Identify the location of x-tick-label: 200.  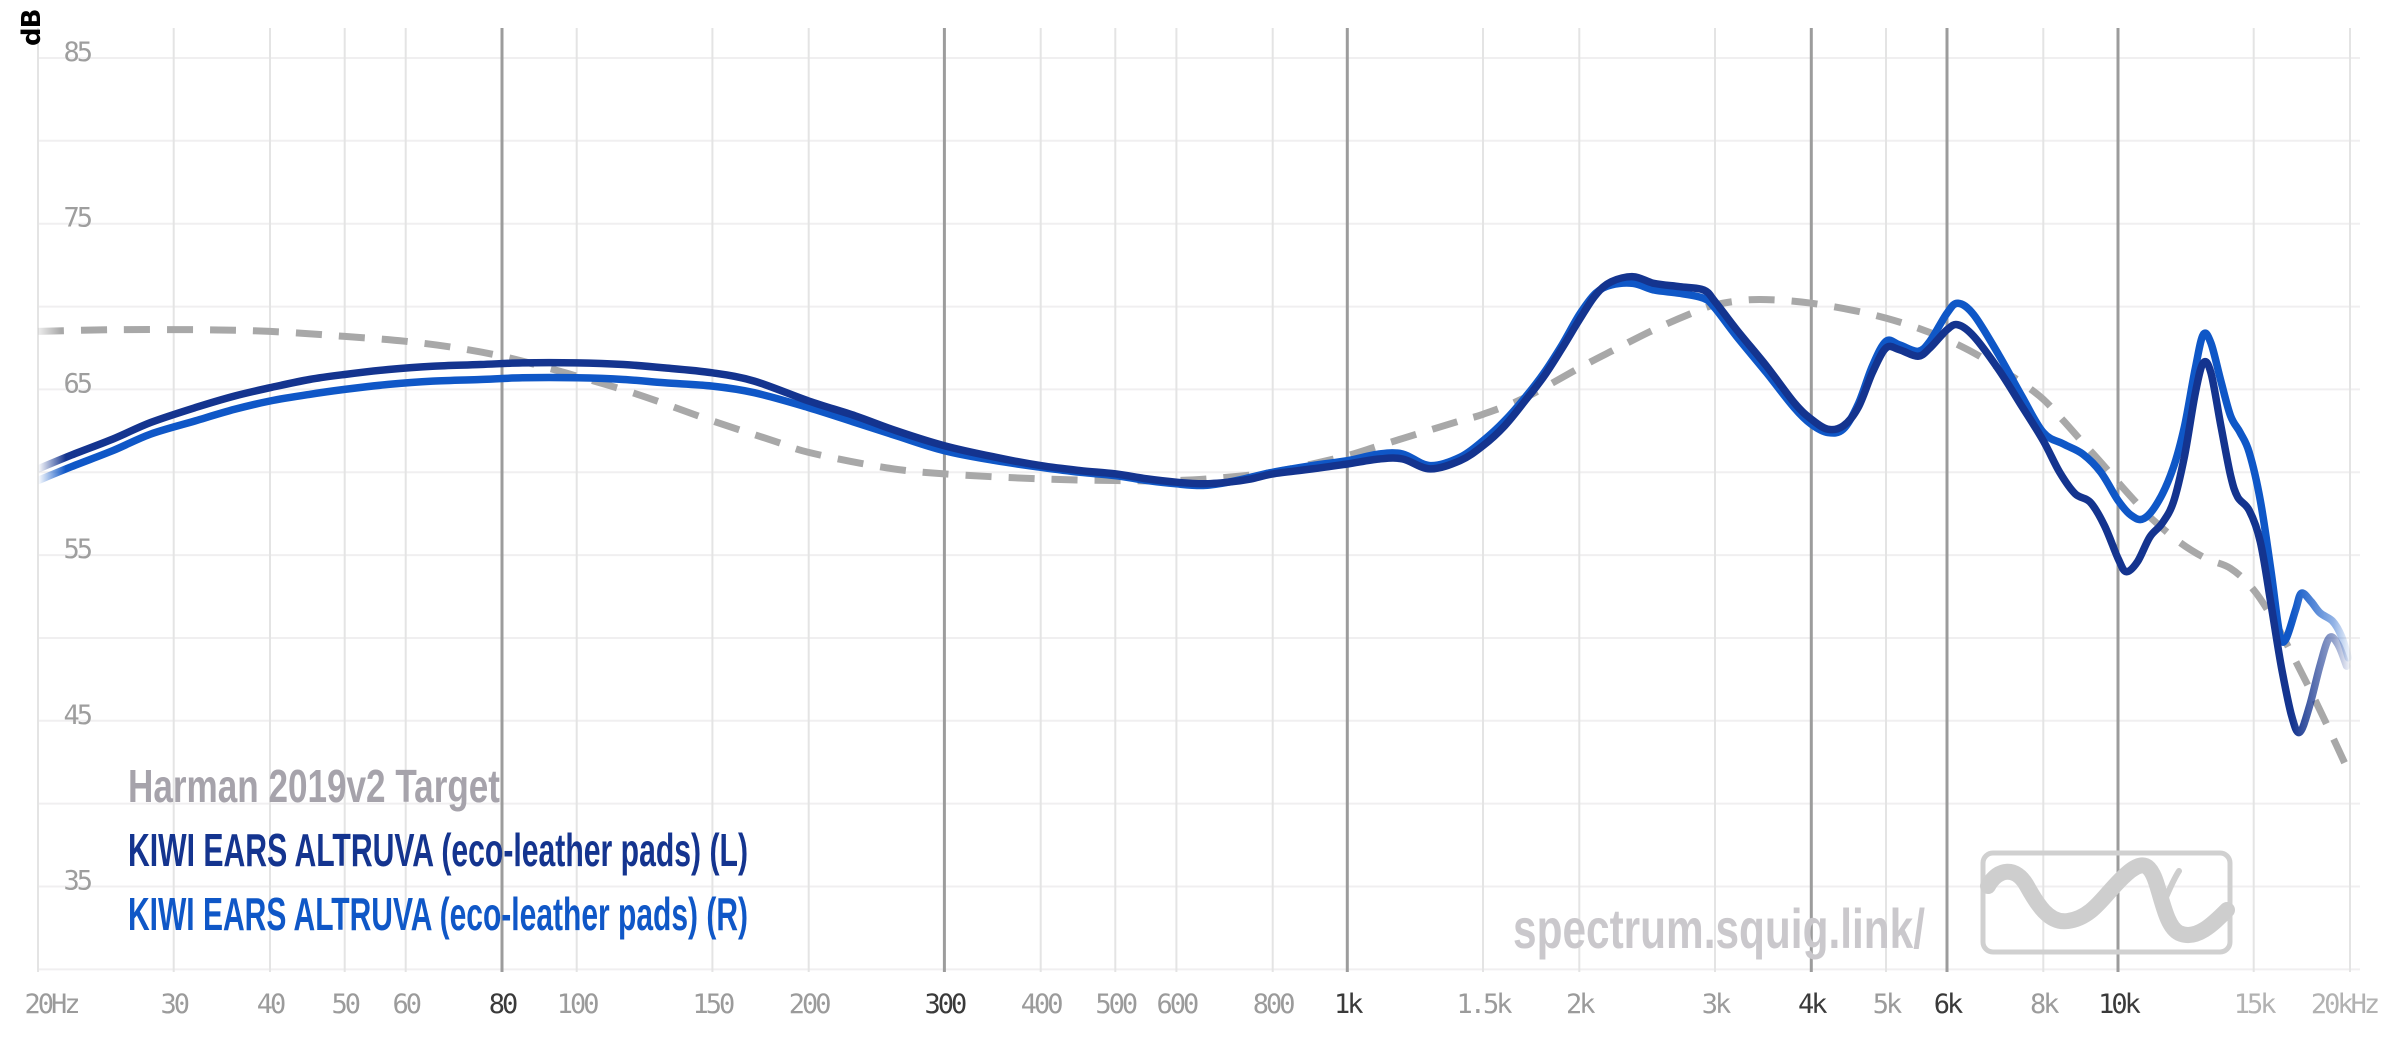
(810, 1004).